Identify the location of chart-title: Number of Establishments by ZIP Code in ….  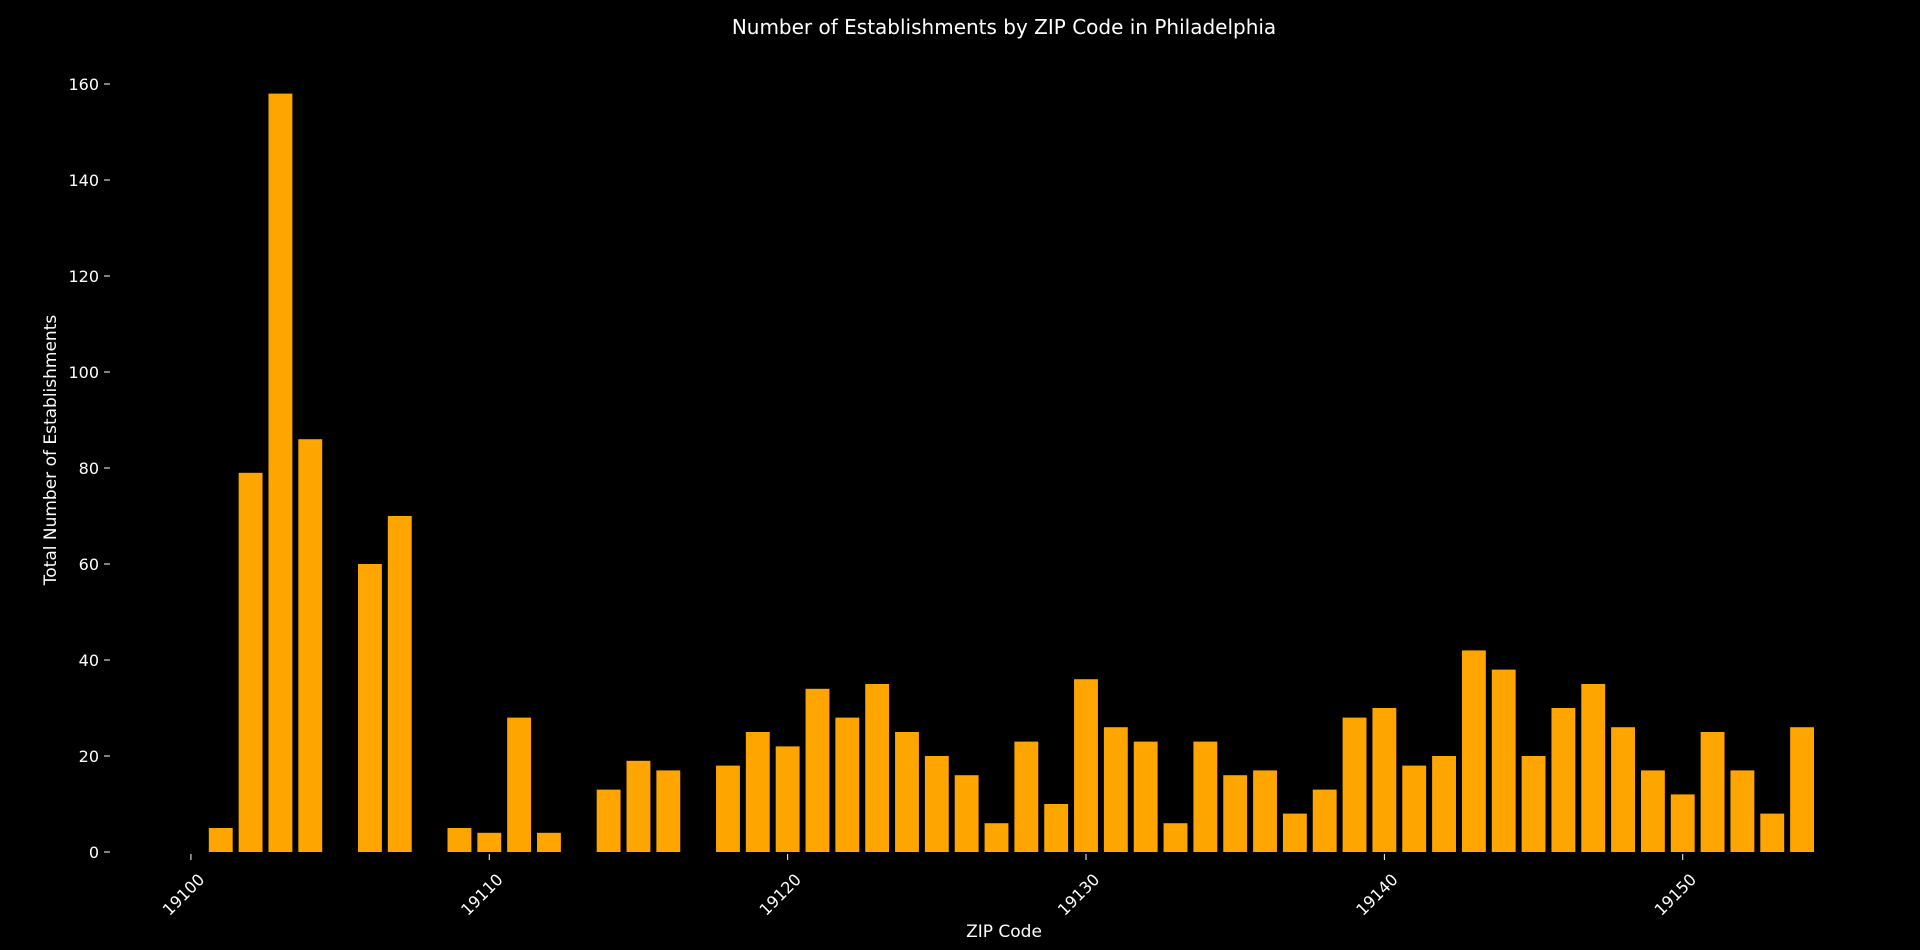
(1004, 27).